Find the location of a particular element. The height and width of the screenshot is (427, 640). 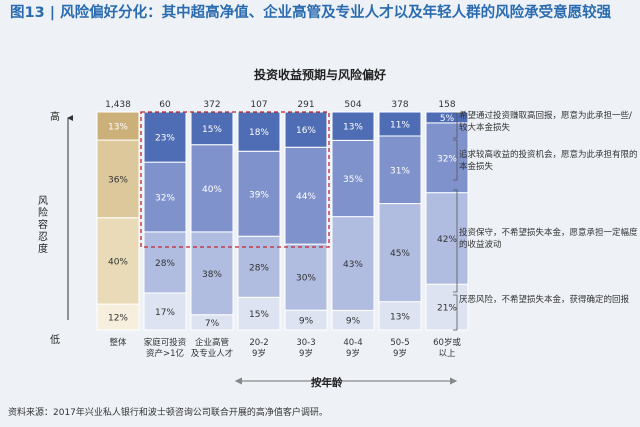

sample-size-label: 60 is located at coordinates (165, 105).